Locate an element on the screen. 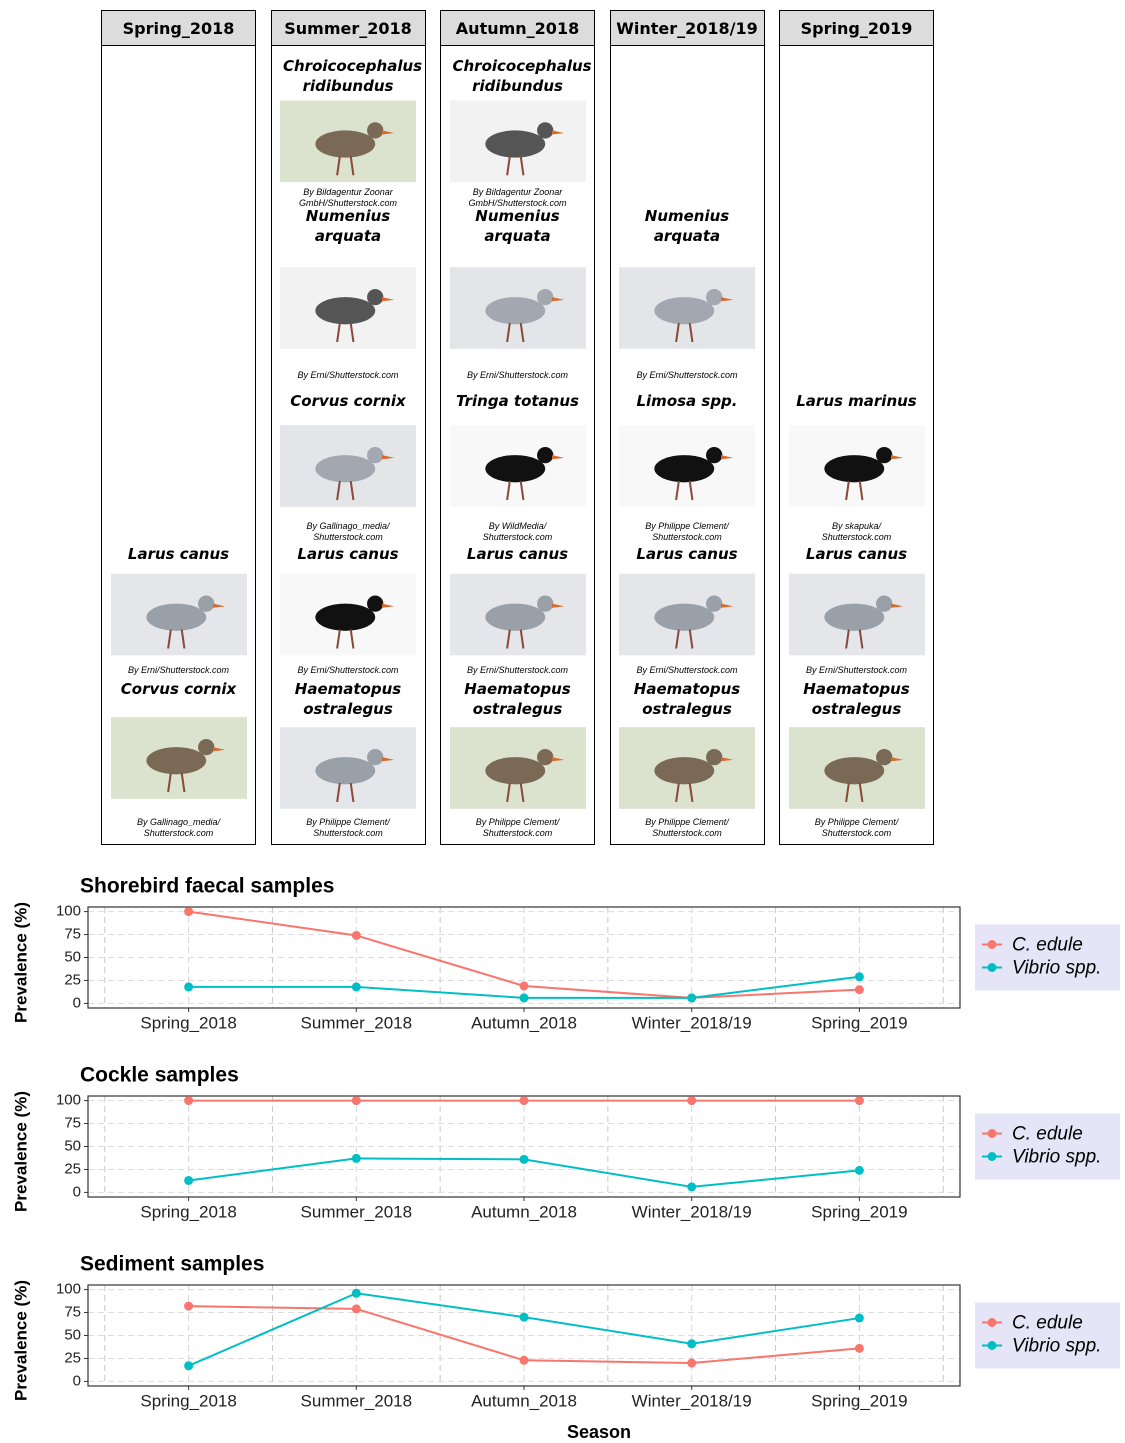 Image resolution: width=1125 pixels, height=1443 pixels. x-axis-label: Season is located at coordinates (599, 1432).